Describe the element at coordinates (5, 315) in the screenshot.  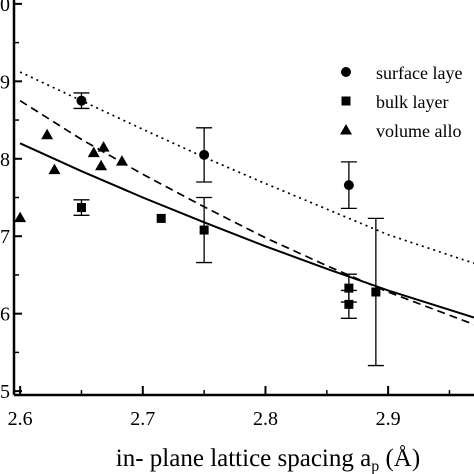
I see `y-tick-label: 6` at that location.